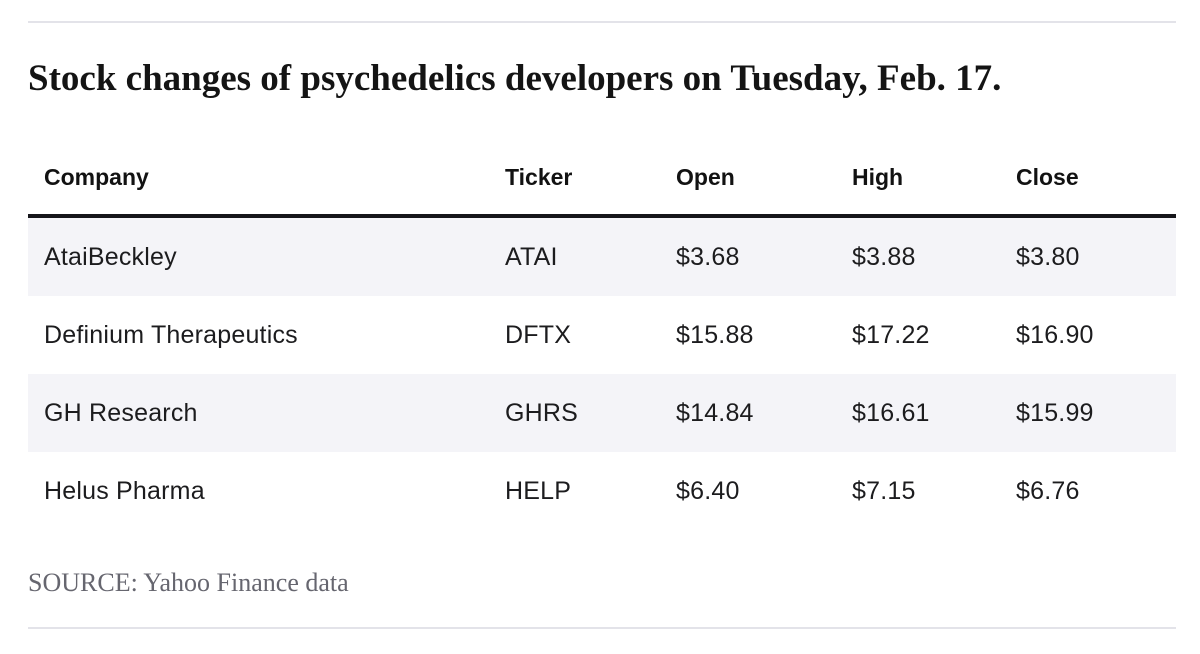 This screenshot has width=1200, height=654. What do you see at coordinates (542, 412) in the screenshot?
I see `cell-ticker: GHRS` at bounding box center [542, 412].